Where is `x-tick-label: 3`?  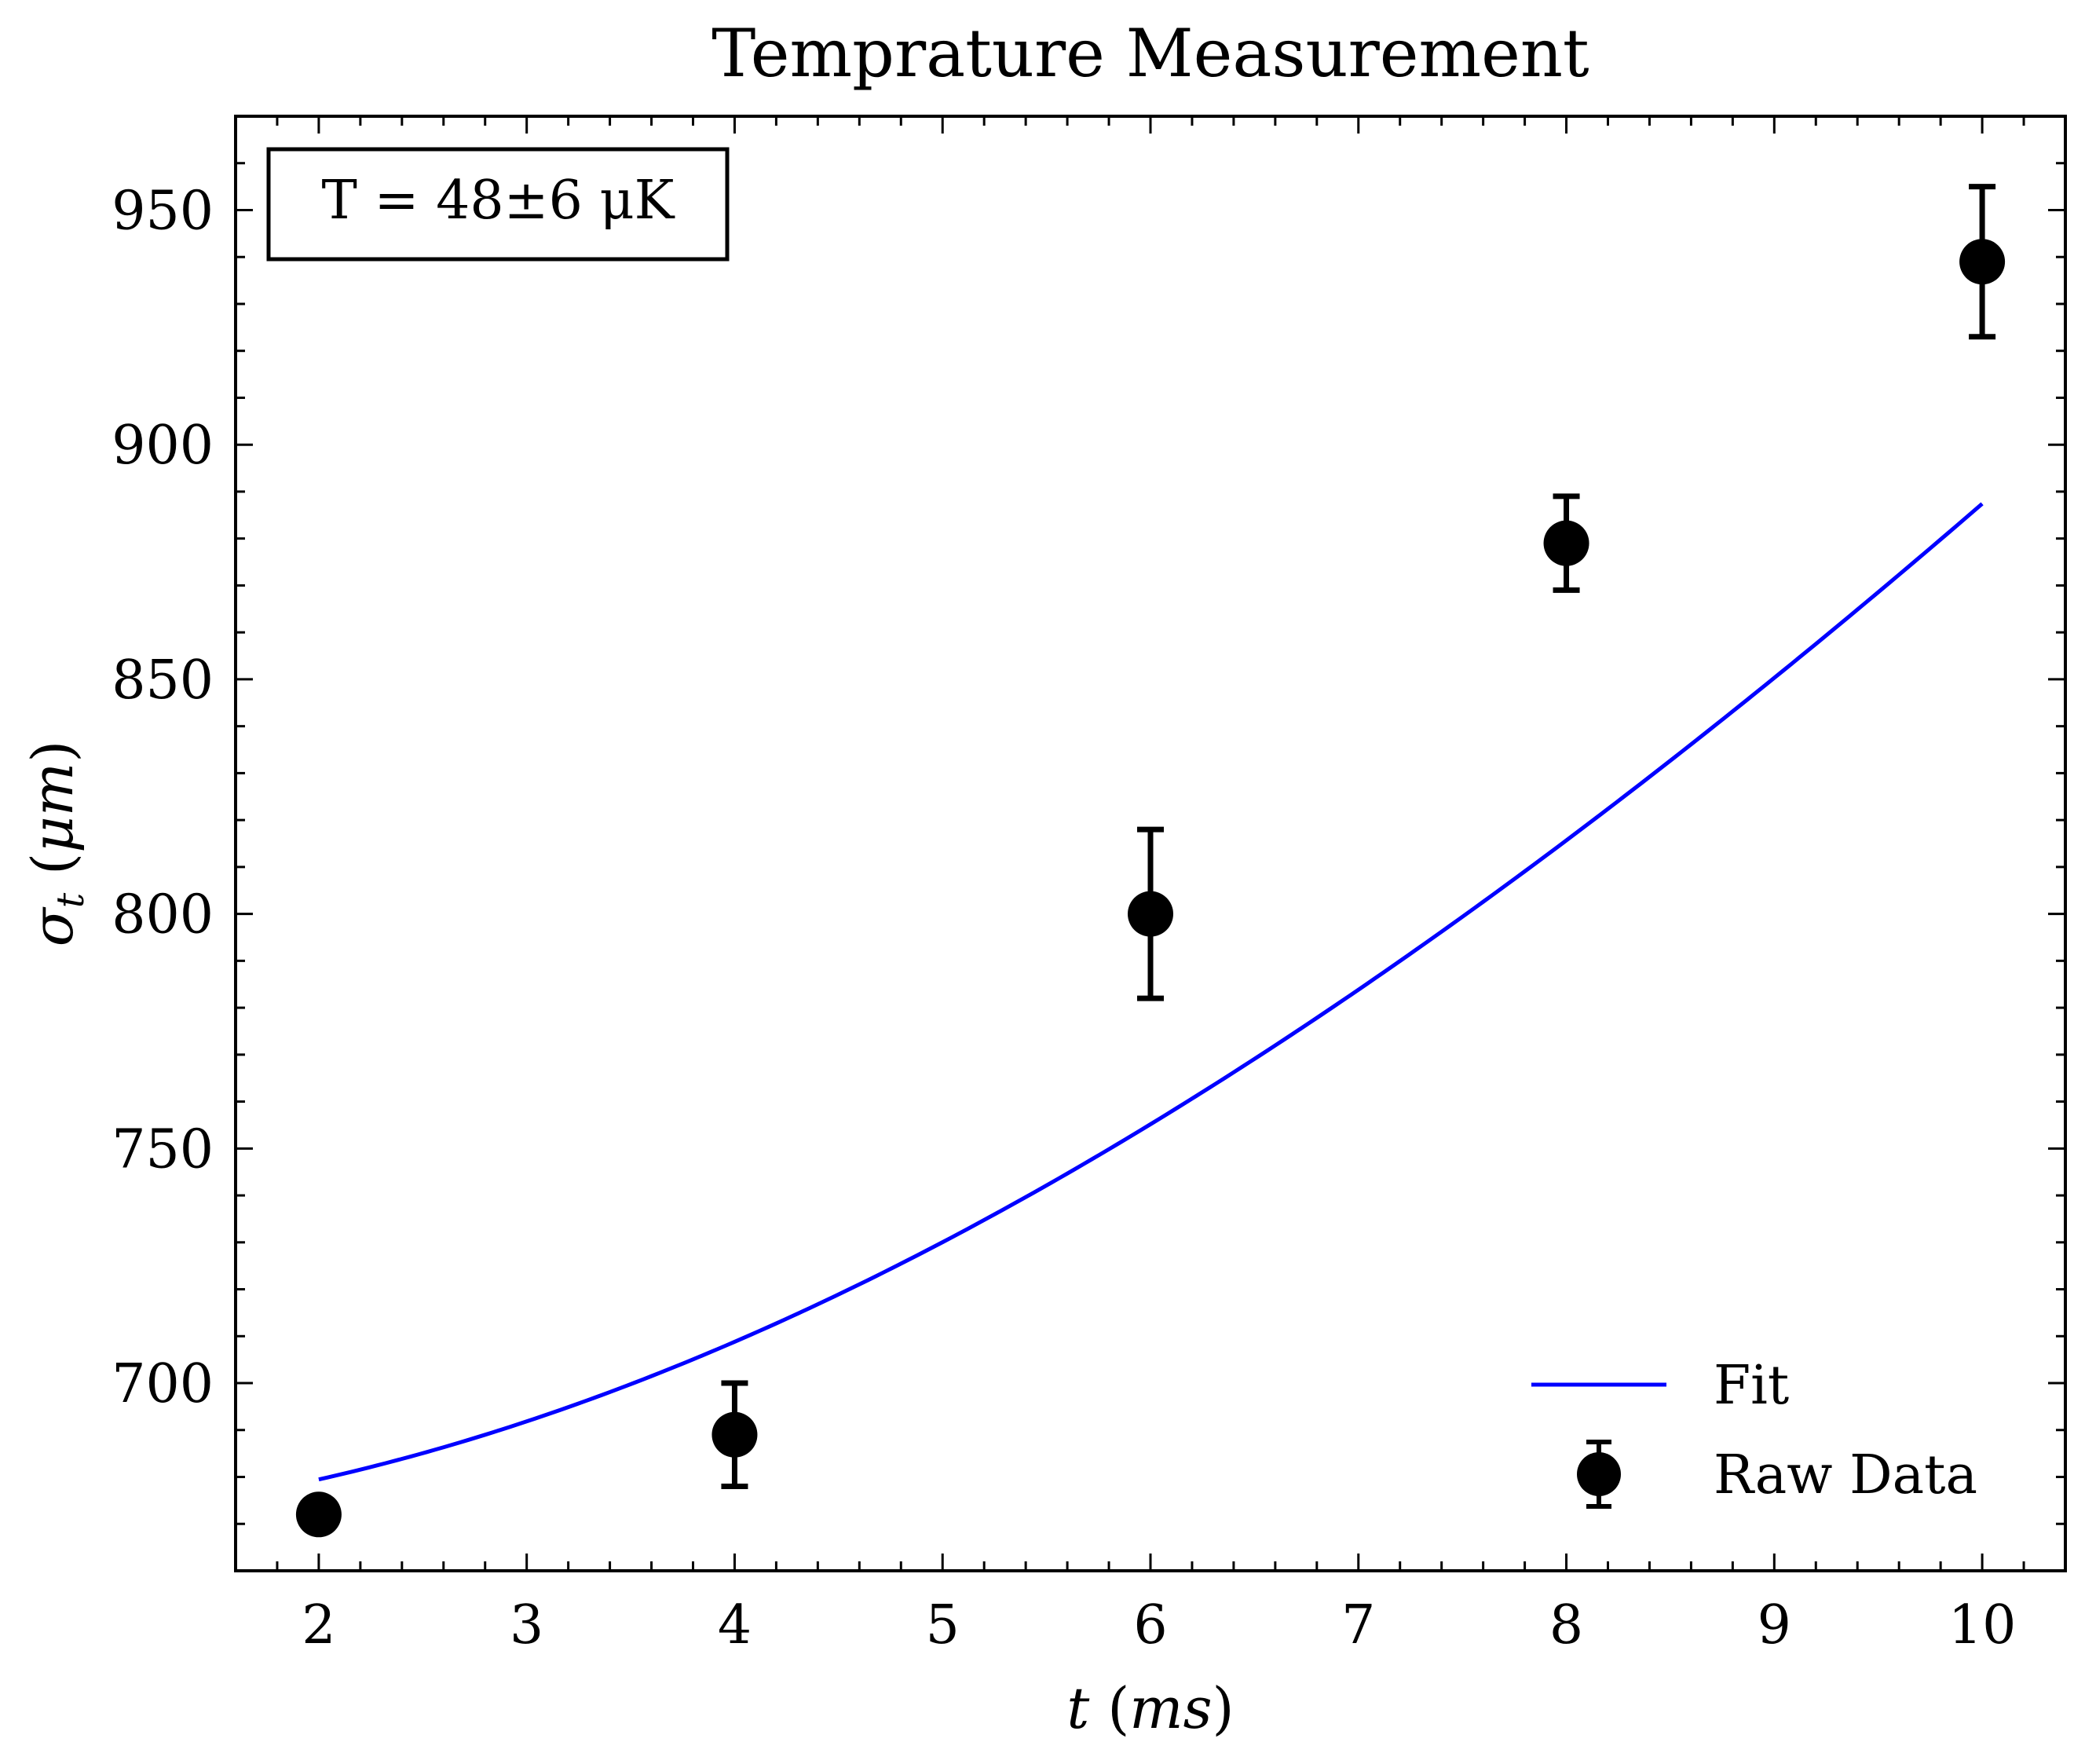
x-tick-label: 3 is located at coordinates (526, 1625).